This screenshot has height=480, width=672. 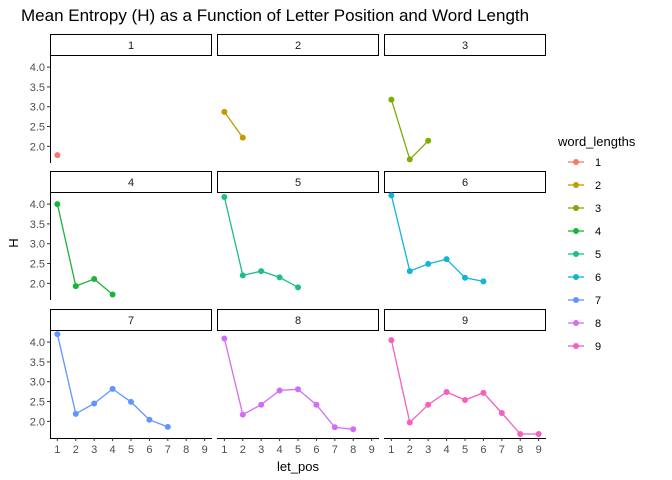 What do you see at coordinates (298, 450) in the screenshot?
I see `x-tick-label: 5` at bounding box center [298, 450].